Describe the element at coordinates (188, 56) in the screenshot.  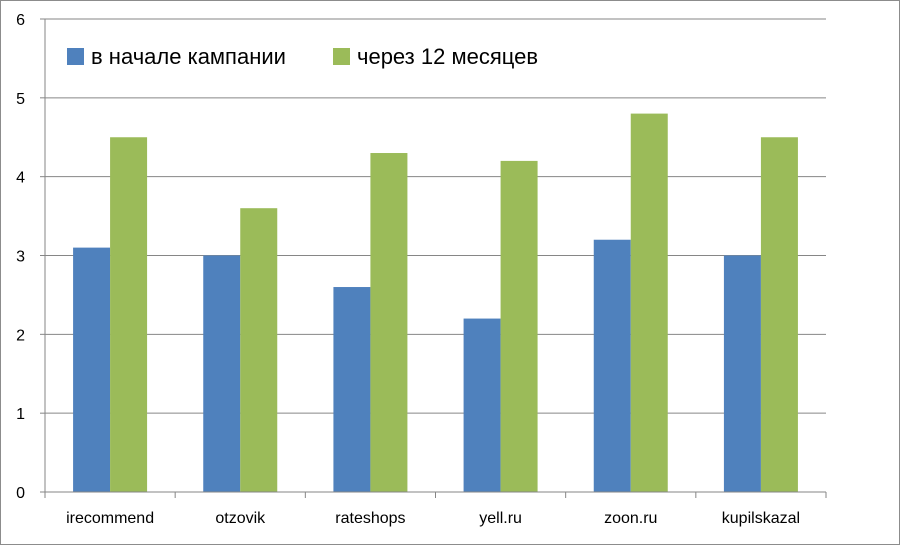
I see `legend-label-1: в начале кампании` at that location.